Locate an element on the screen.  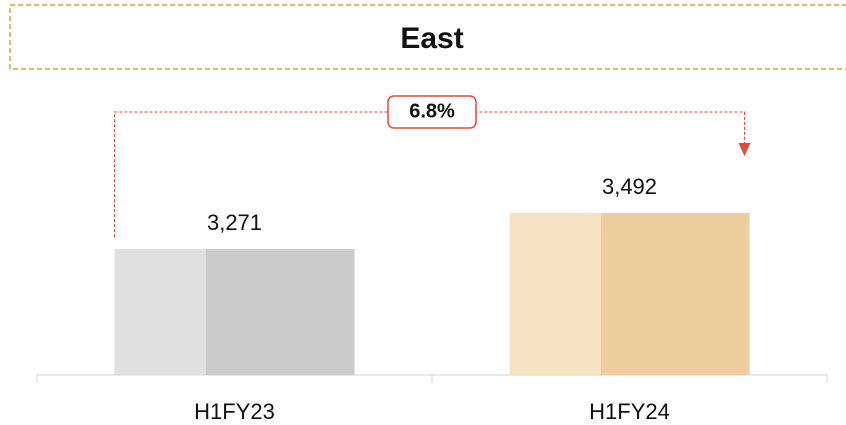
x-tick-label: H1FY24 is located at coordinates (629, 411).